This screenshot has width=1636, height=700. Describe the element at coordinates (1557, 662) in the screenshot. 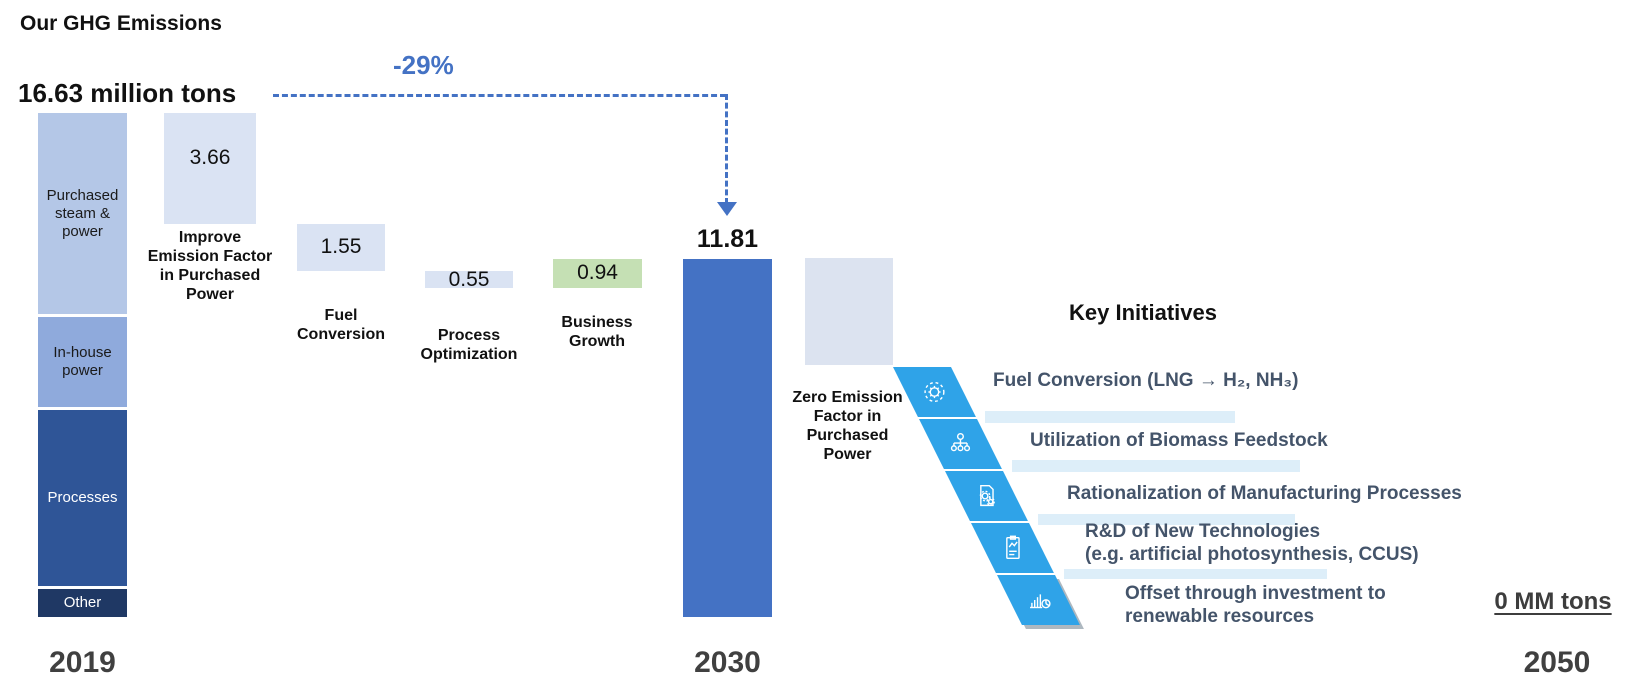

I see `axis-year-2050: 2050` at that location.